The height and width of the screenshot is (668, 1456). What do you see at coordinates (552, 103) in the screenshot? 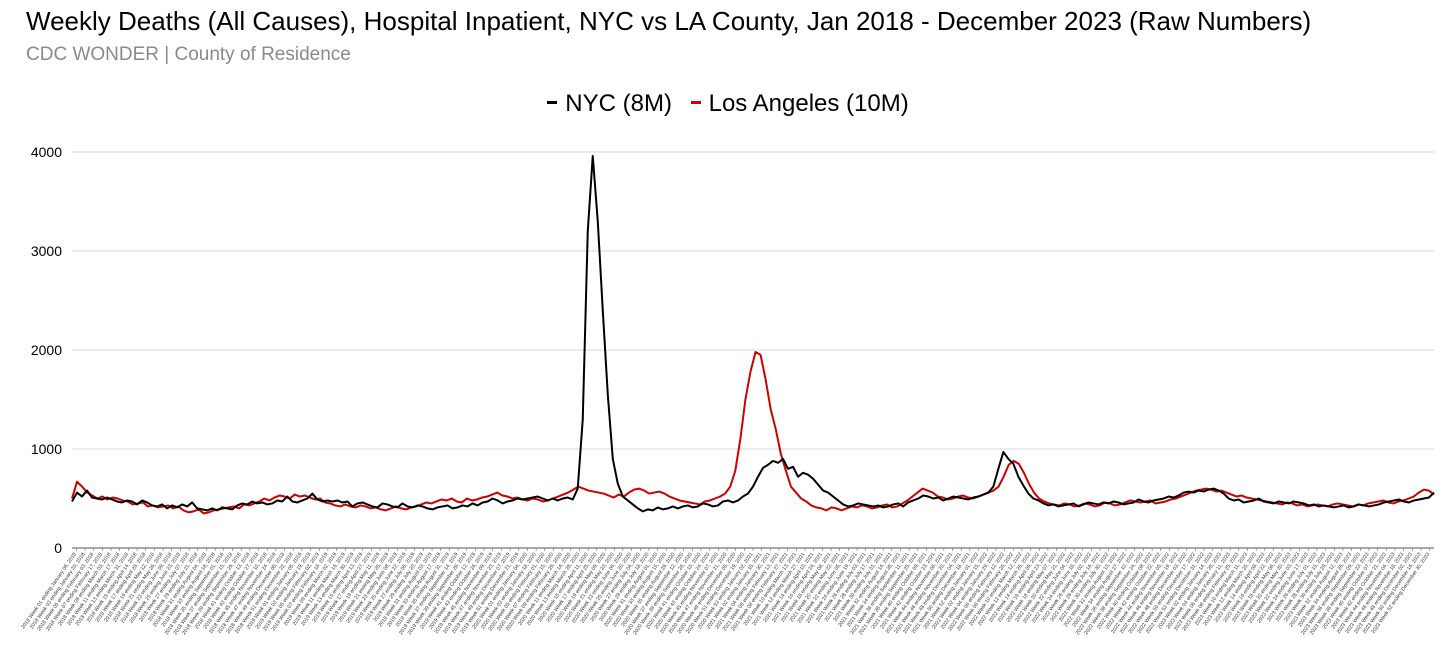
I see `legend-swatch-nyc` at bounding box center [552, 103].